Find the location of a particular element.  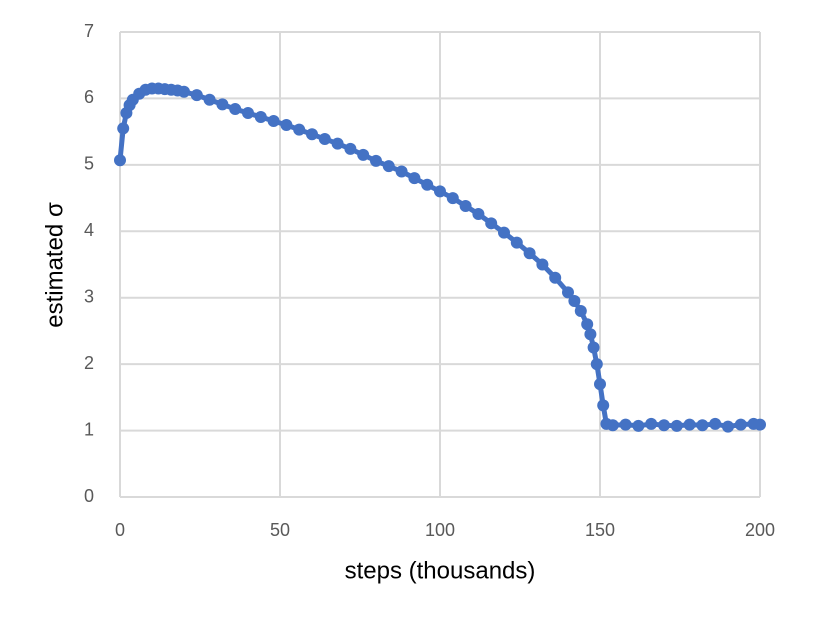

y-axis-label: estimated σ is located at coordinates (54, 265).